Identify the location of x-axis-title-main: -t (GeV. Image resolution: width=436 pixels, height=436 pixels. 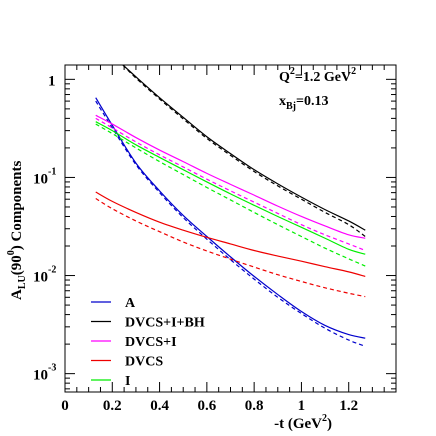
(298, 424).